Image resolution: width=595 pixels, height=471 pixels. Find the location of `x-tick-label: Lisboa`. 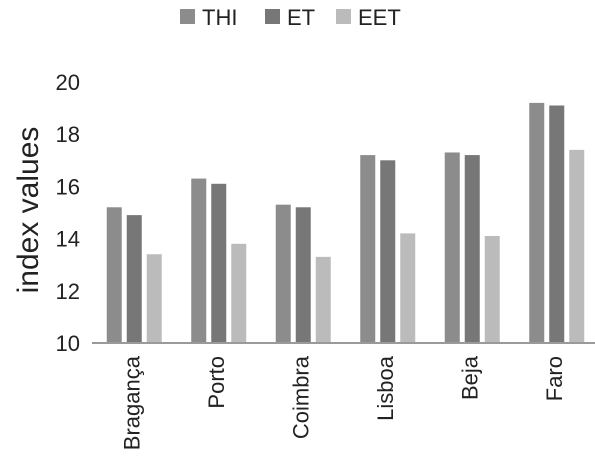

x-tick-label: Lisboa is located at coordinates (385, 388).